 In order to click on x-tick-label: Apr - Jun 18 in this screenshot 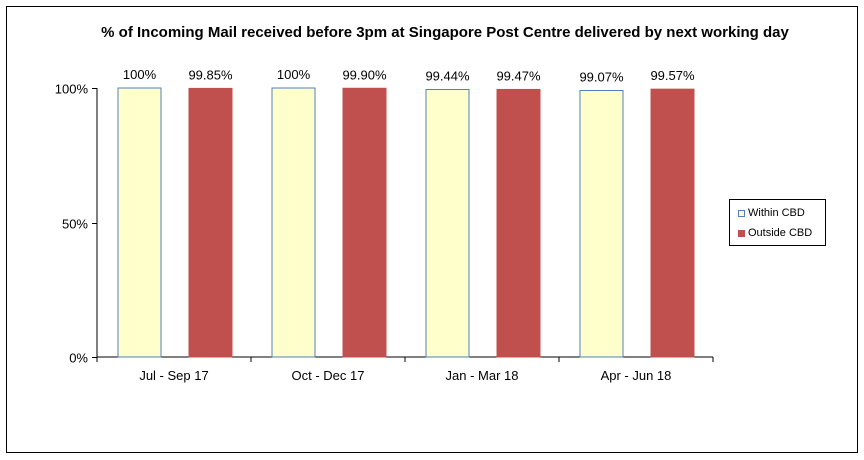, I will do `click(636, 375)`.